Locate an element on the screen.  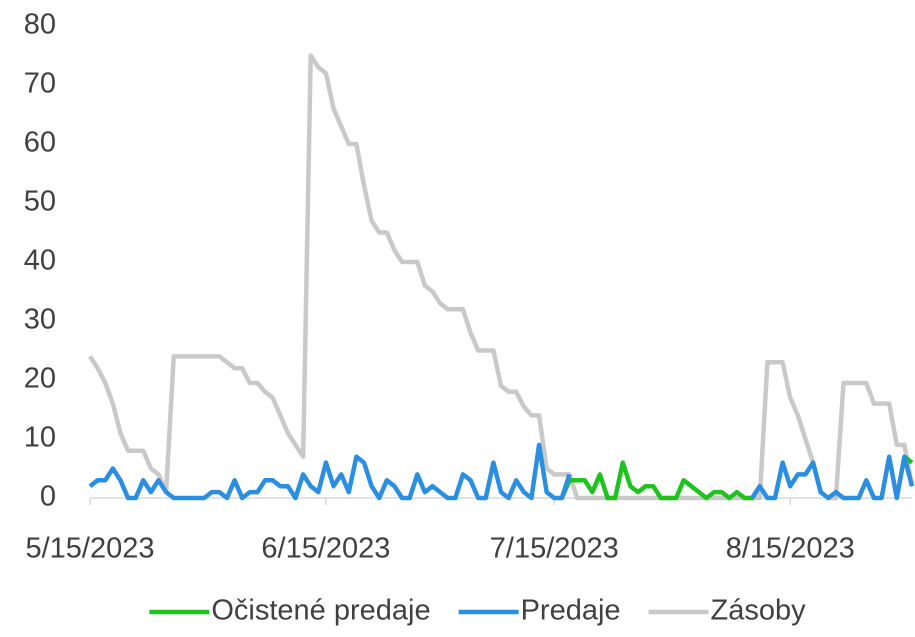
series-line is located at coordinates (501, 471).